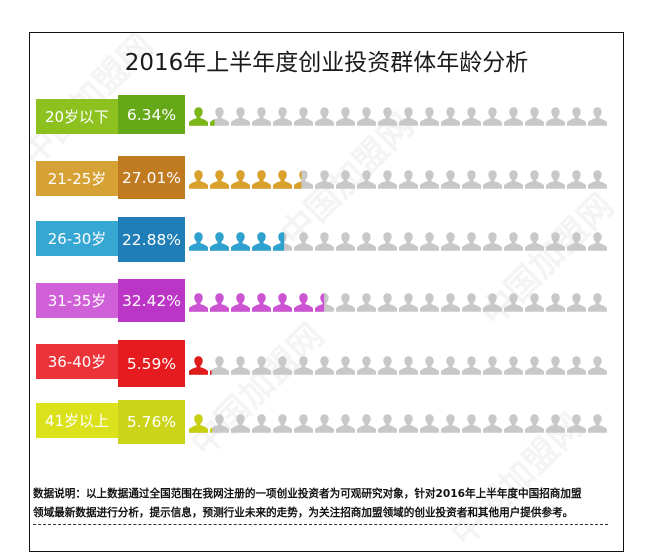 Image resolution: width=670 pixels, height=552 pixels. What do you see at coordinates (151, 239) in the screenshot?
I see `percentage-value: 22.88%` at bounding box center [151, 239].